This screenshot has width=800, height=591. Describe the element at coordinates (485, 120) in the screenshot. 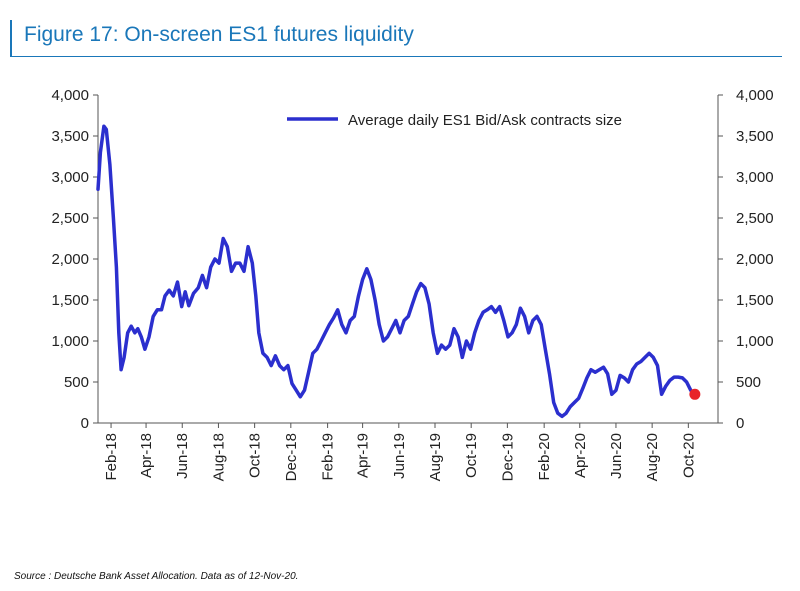

I see `legend-label: Average daily ES1 Bid/Ask contracts size` at that location.